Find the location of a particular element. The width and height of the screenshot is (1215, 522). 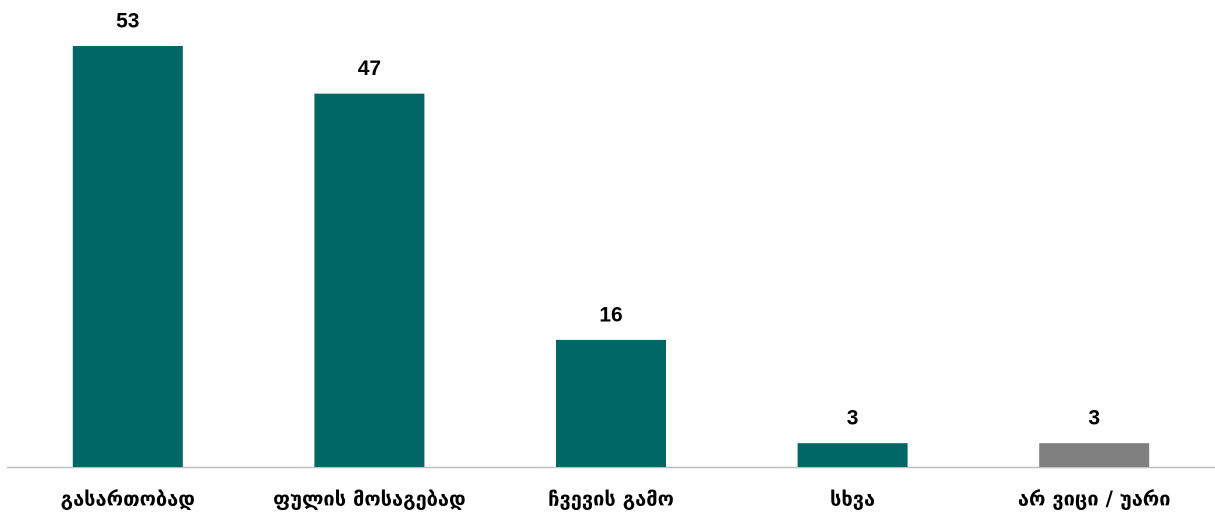

x-tick-label: გასართობად is located at coordinates (128, 499).